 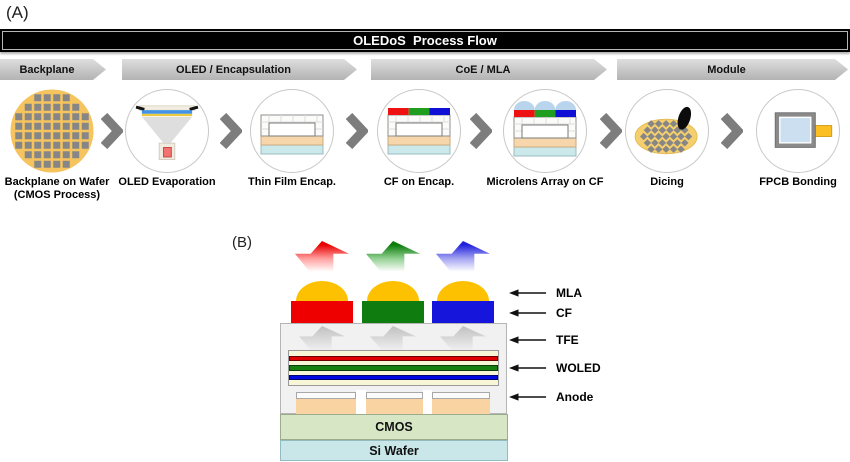 I want to click on si-wafer-layer: Si Wafer, so click(x=394, y=450).